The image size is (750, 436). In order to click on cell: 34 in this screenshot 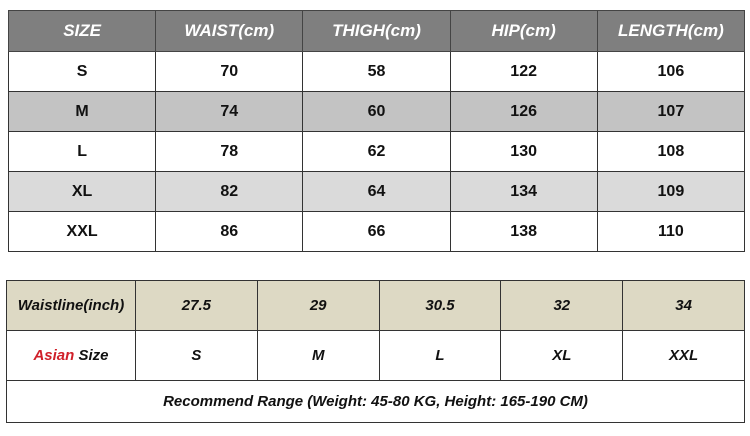, I will do `click(683, 305)`.